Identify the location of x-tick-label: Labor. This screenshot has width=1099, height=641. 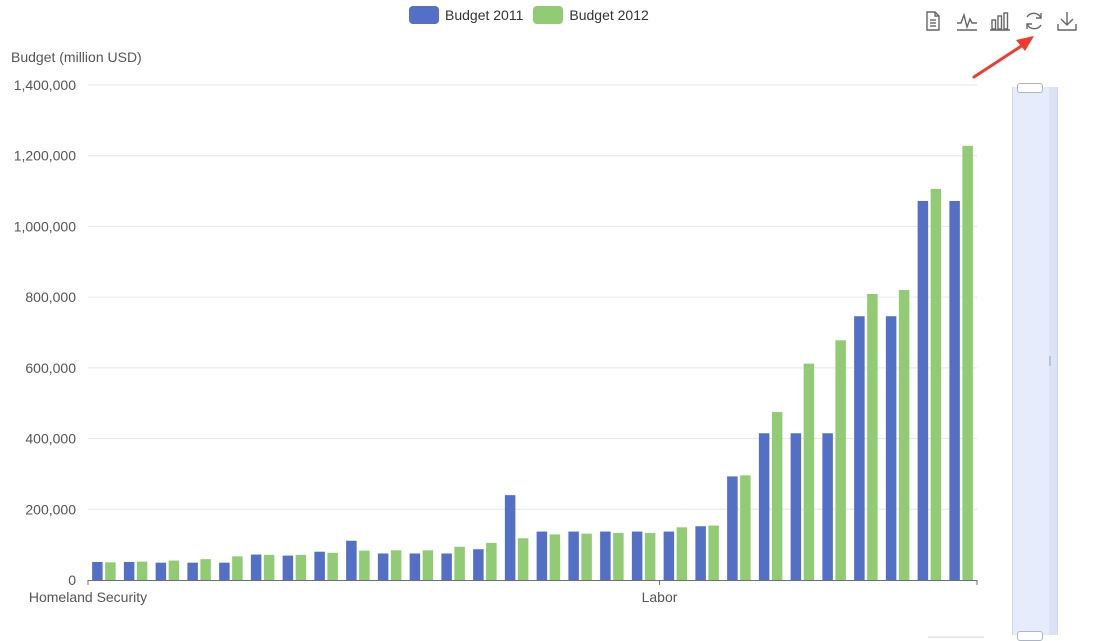
(660, 597).